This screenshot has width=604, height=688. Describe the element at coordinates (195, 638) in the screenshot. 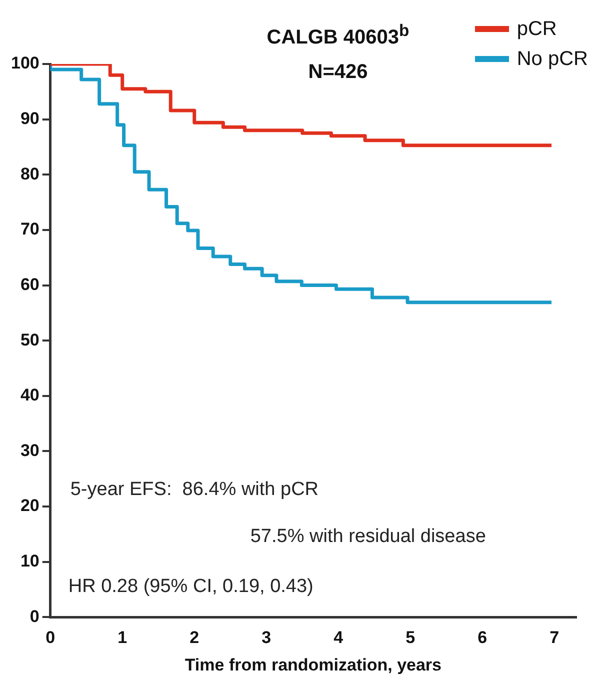

I see `x-tick-label: 2` at that location.